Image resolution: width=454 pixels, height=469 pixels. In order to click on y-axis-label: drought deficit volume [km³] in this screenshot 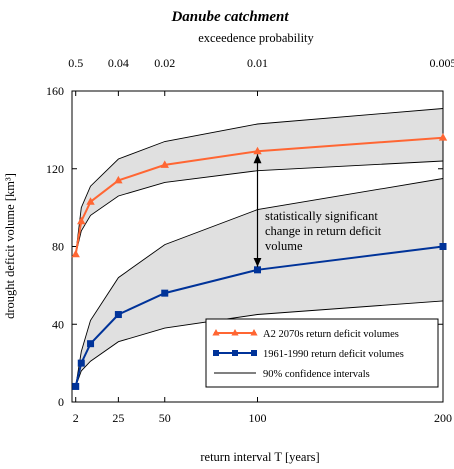, I will do `click(10, 246)`.